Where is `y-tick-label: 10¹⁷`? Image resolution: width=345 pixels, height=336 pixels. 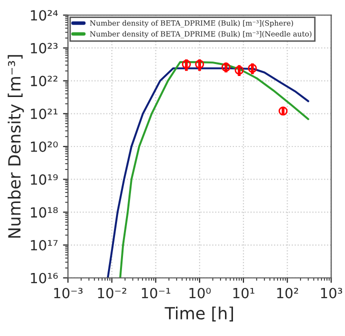 y-tick-label: 10¹⁷ is located at coordinates (44, 245).